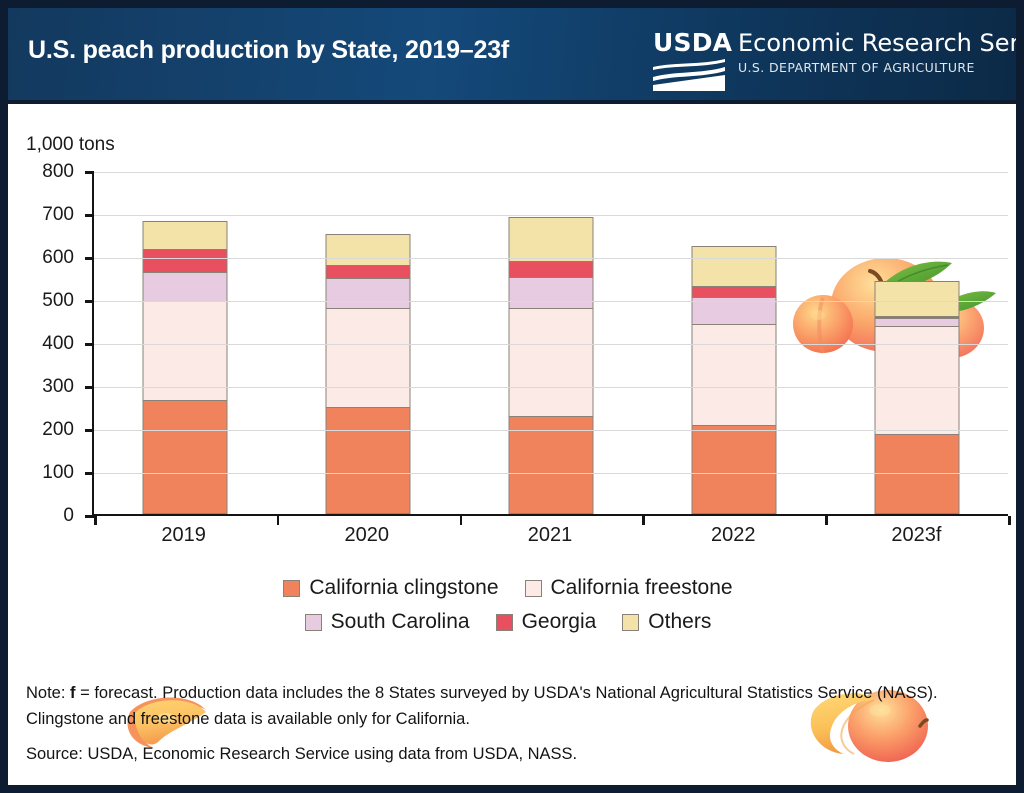  What do you see at coordinates (641, 587) in the screenshot?
I see `legend-label: California freestone` at bounding box center [641, 587].